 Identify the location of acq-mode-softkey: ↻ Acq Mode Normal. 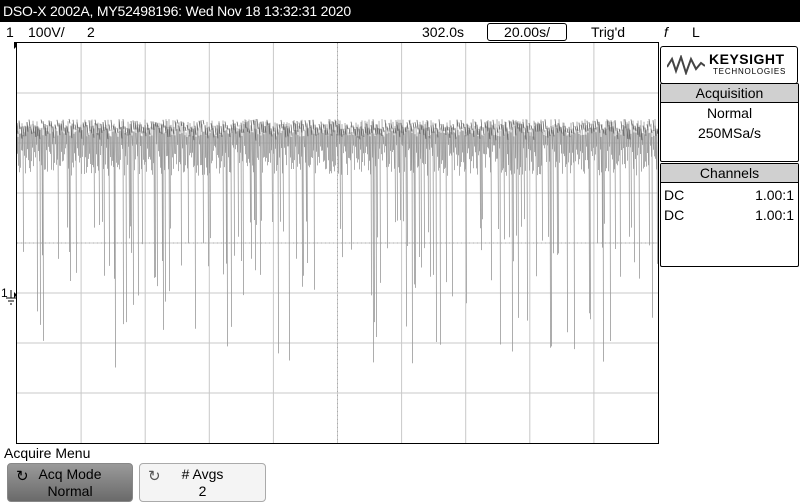
(70, 482).